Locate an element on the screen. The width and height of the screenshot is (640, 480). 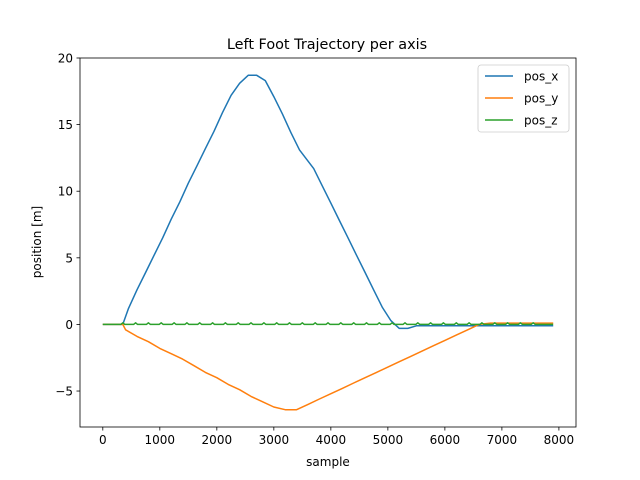
y-tick-label: 20 is located at coordinates (65, 59).